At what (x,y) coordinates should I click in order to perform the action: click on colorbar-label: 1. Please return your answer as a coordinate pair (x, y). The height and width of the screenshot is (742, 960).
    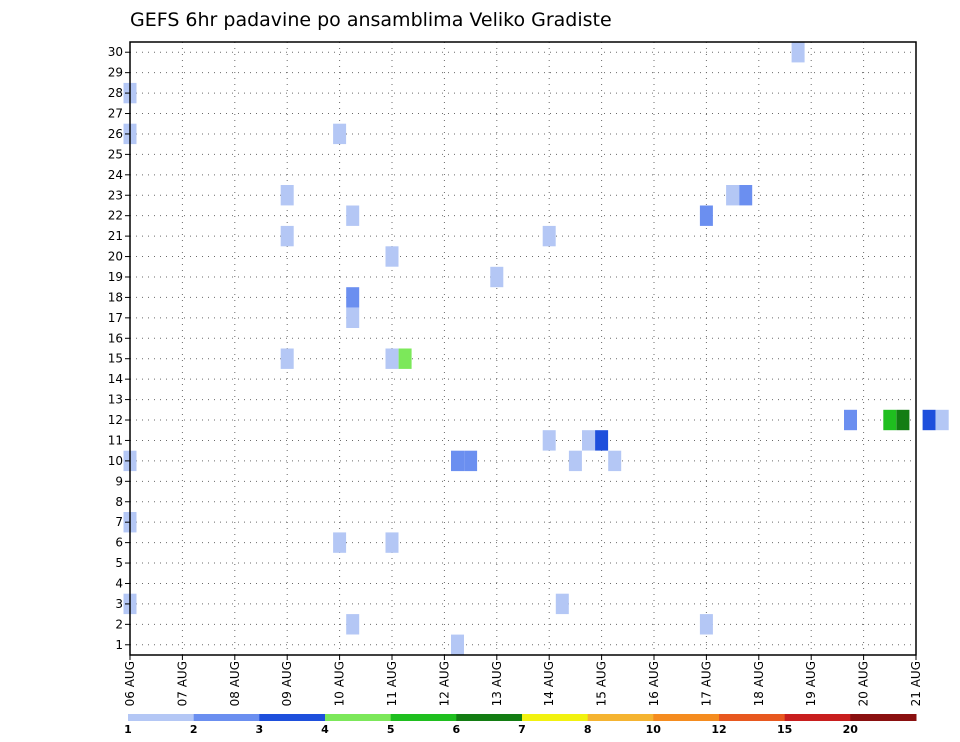
    Looking at the image, I should click on (128, 729).